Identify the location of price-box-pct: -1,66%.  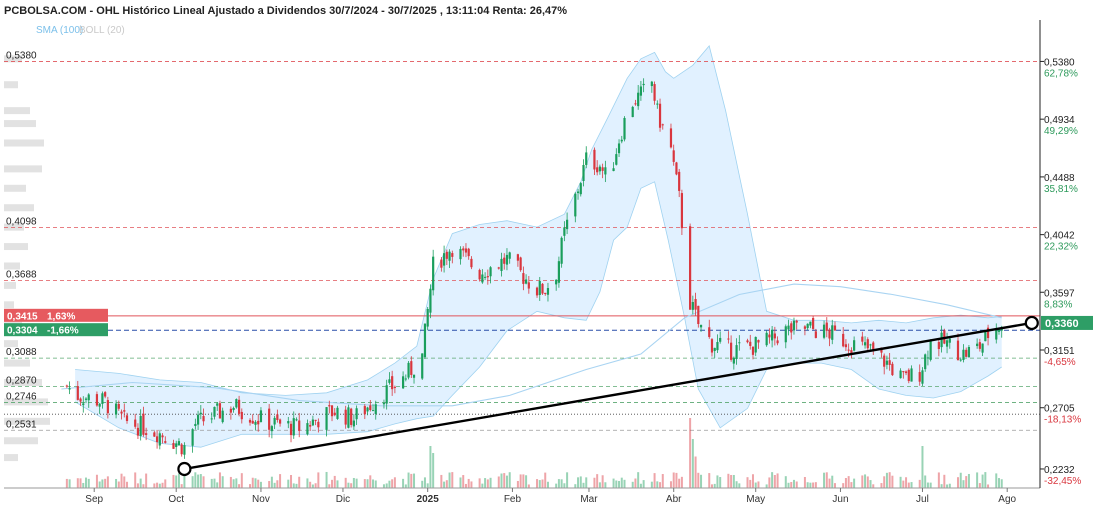
(63, 331).